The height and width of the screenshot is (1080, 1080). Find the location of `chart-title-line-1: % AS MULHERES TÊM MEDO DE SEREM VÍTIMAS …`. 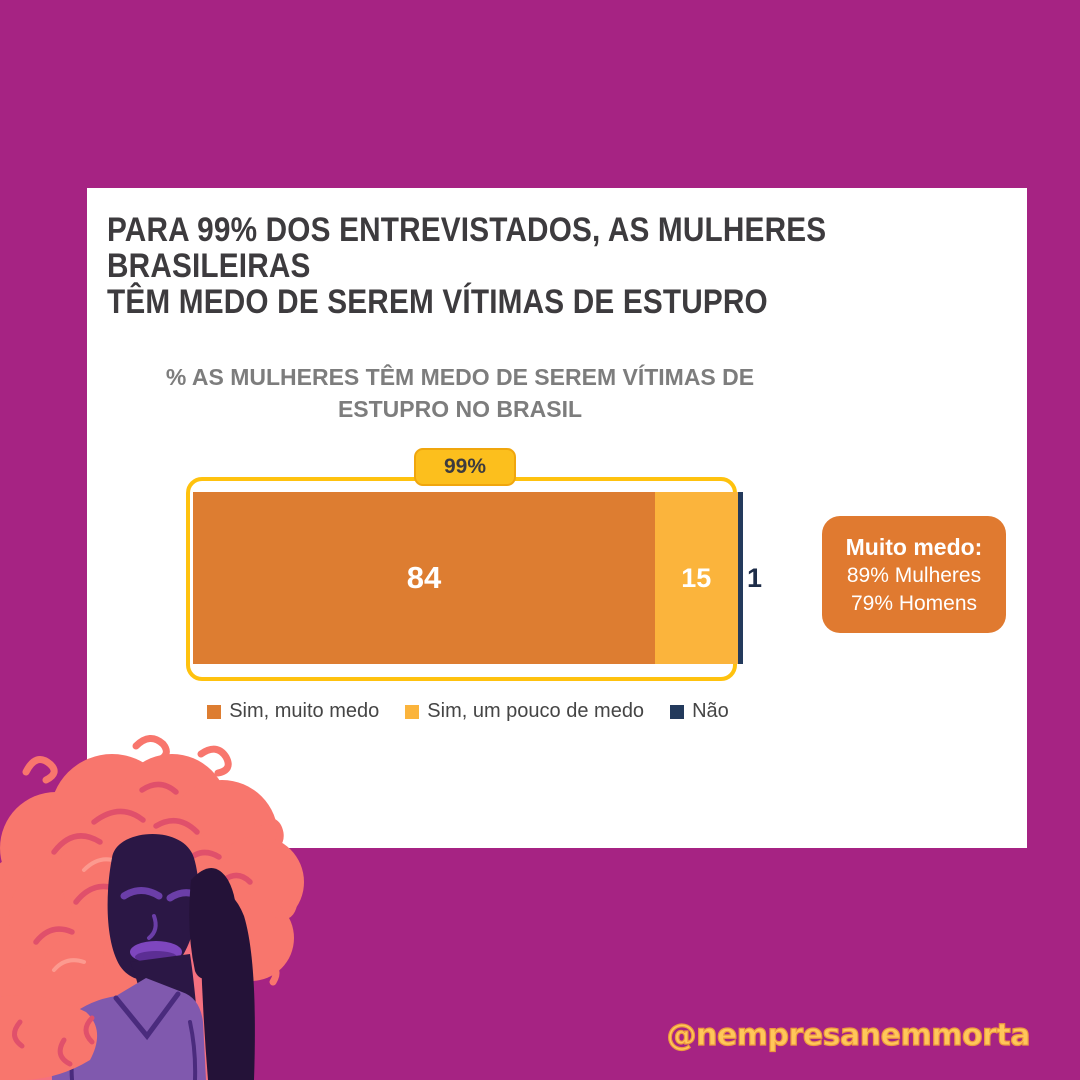

chart-title-line-1: % AS MULHERES TÊM MEDO DE SEREM VÍTIMAS … is located at coordinates (460, 377).